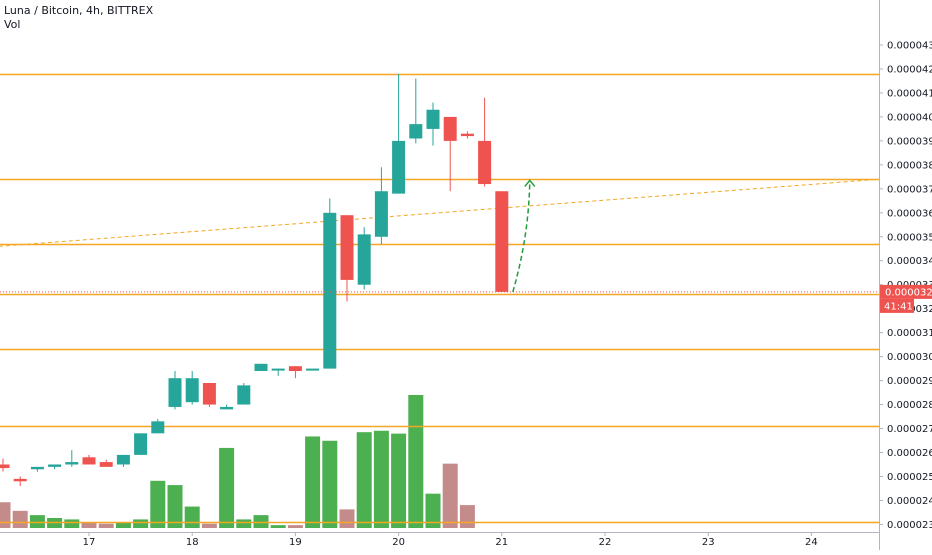 The width and height of the screenshot is (932, 555). I want to click on price-tick-label: 0.00004000, so click(909, 117).